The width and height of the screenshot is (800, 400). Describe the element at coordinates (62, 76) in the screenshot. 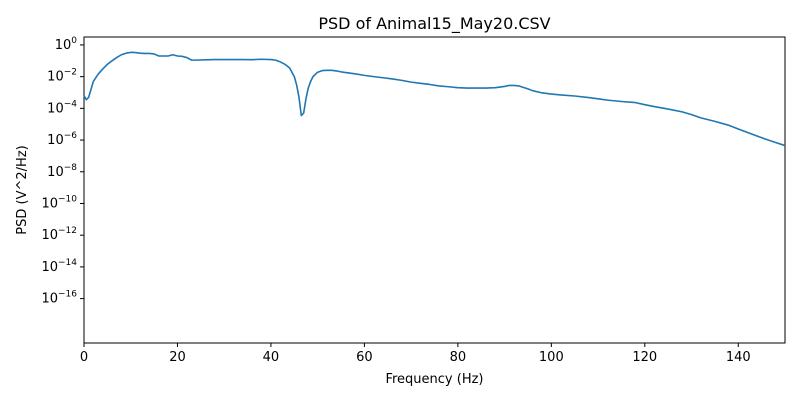

I see `y-tick-label: 10⁻²` at that location.